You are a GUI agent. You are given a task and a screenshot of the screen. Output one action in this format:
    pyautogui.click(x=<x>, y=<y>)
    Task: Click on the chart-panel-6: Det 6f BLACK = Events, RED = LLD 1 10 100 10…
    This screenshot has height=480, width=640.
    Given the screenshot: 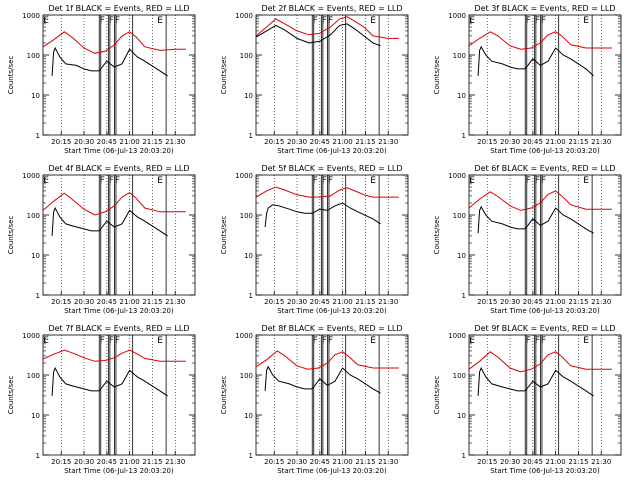 What is the action you would take?
    pyautogui.click(x=527, y=239)
    